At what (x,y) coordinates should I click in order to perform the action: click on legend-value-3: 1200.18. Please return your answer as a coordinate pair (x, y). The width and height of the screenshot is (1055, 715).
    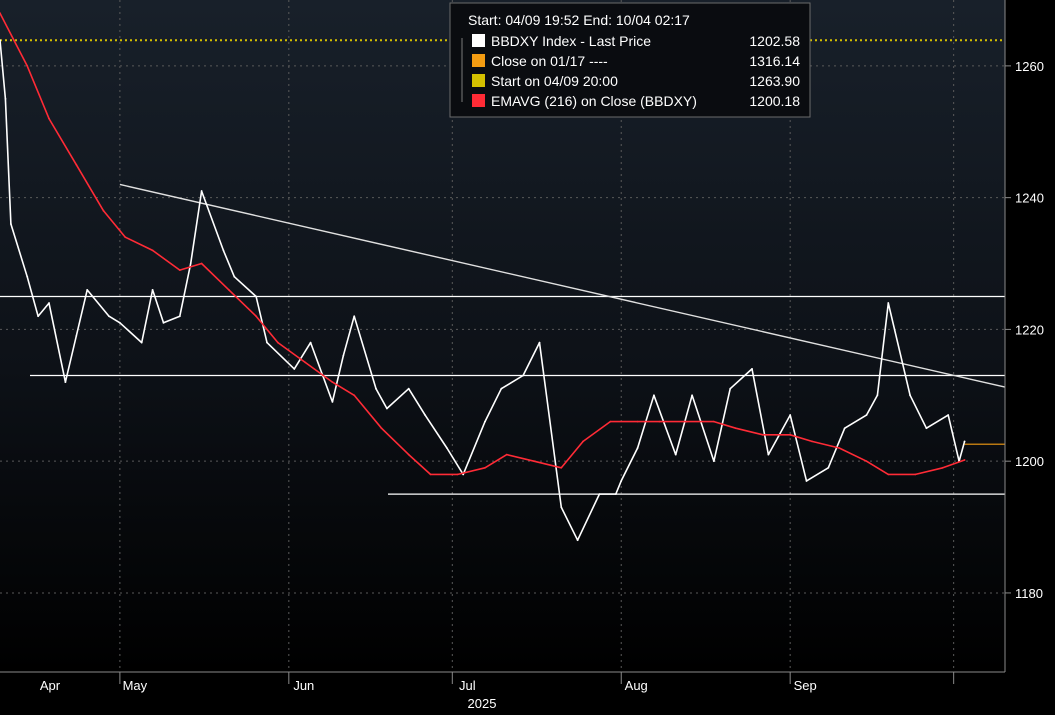
    Looking at the image, I should click on (774, 101).